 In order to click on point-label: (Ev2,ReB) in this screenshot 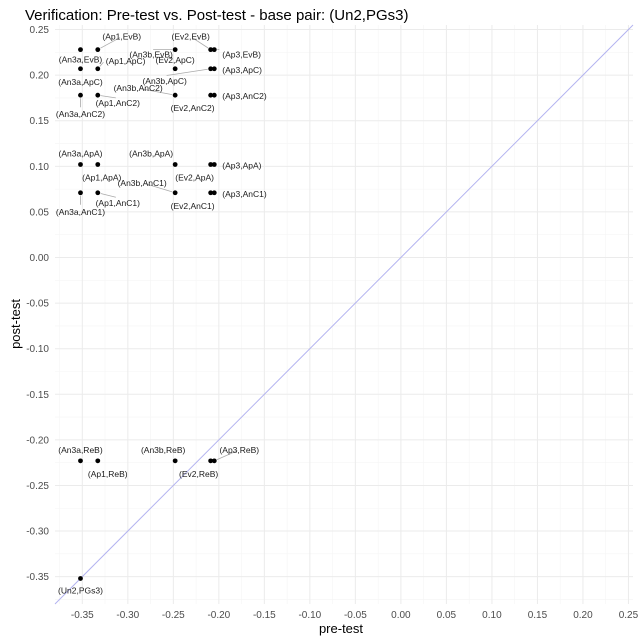, I will do `click(198, 474)`.